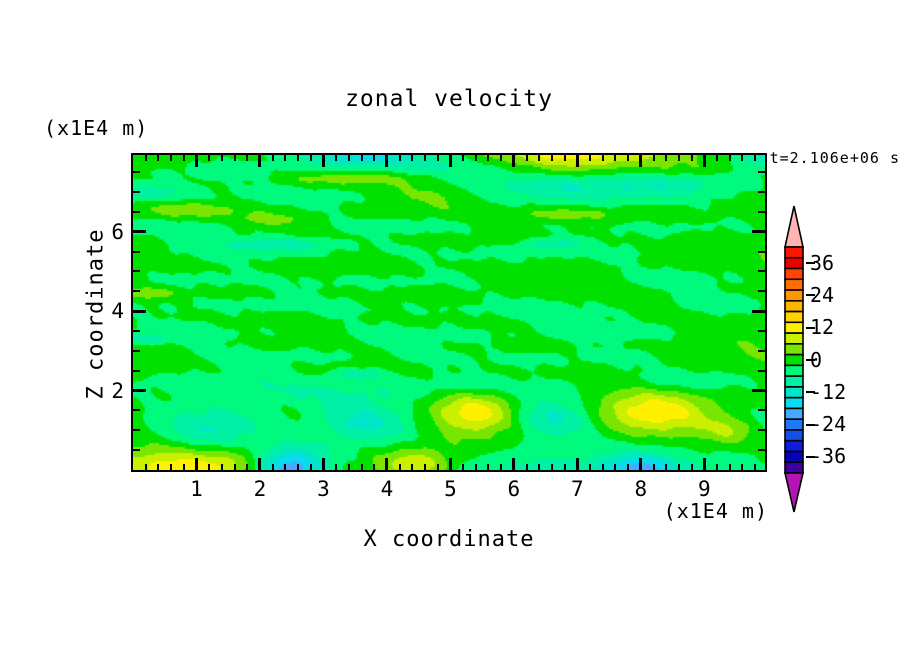 This screenshot has width=904, height=654. What do you see at coordinates (641, 489) in the screenshot?
I see `x-tick-label: 8` at bounding box center [641, 489].